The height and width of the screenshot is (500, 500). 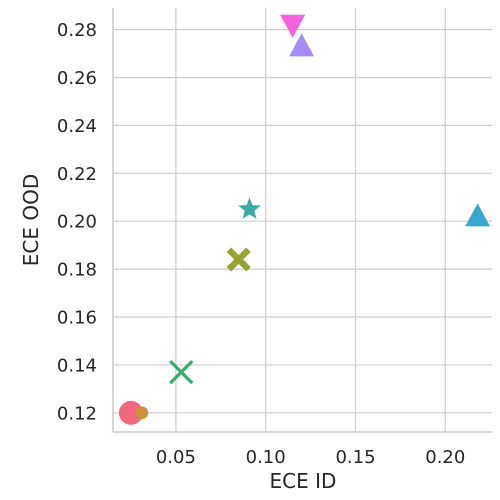 I want to click on y-tick-label: 0.24, so click(x=77, y=126).